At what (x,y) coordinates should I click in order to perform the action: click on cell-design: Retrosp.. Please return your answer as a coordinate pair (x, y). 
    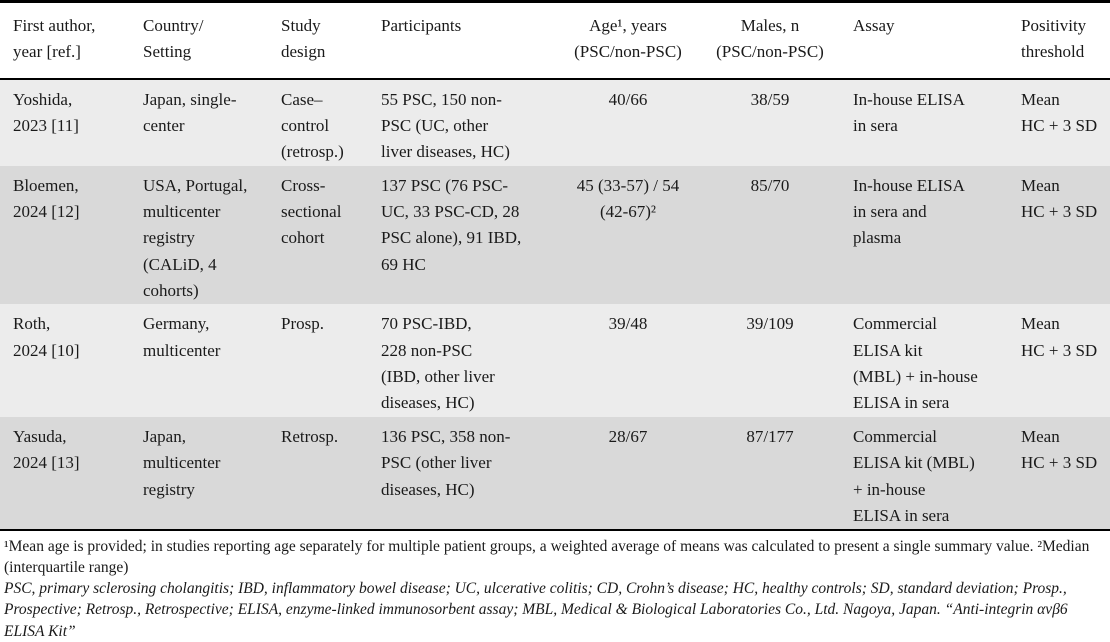
    Looking at the image, I should click on (310, 436).